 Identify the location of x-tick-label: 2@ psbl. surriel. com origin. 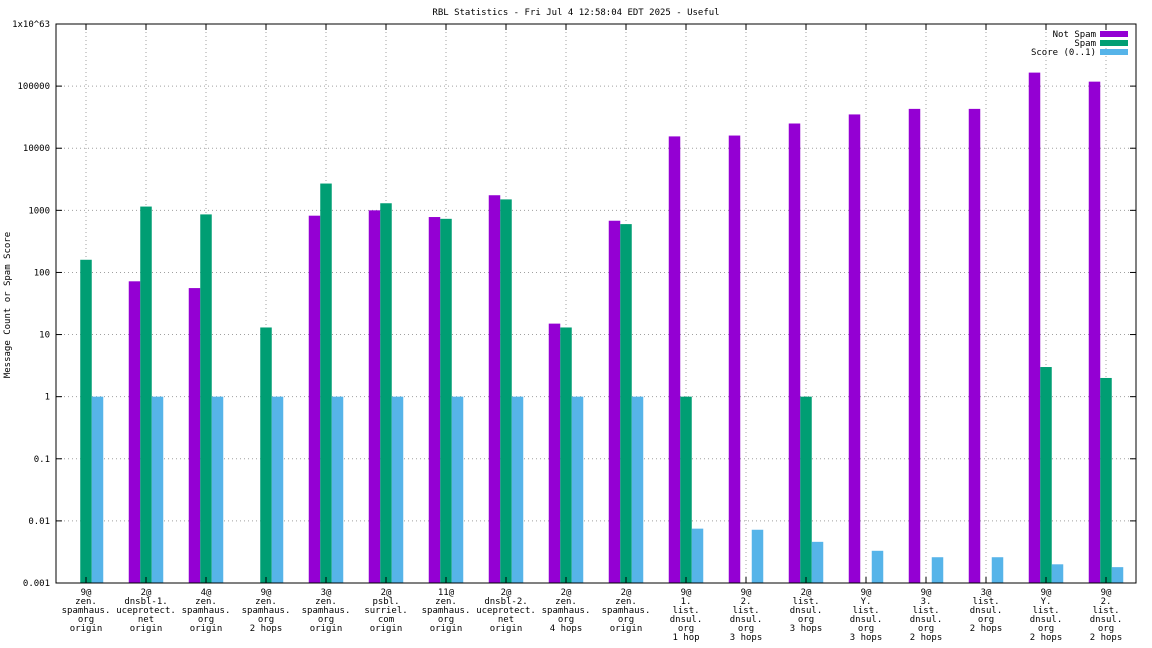
(385, 611).